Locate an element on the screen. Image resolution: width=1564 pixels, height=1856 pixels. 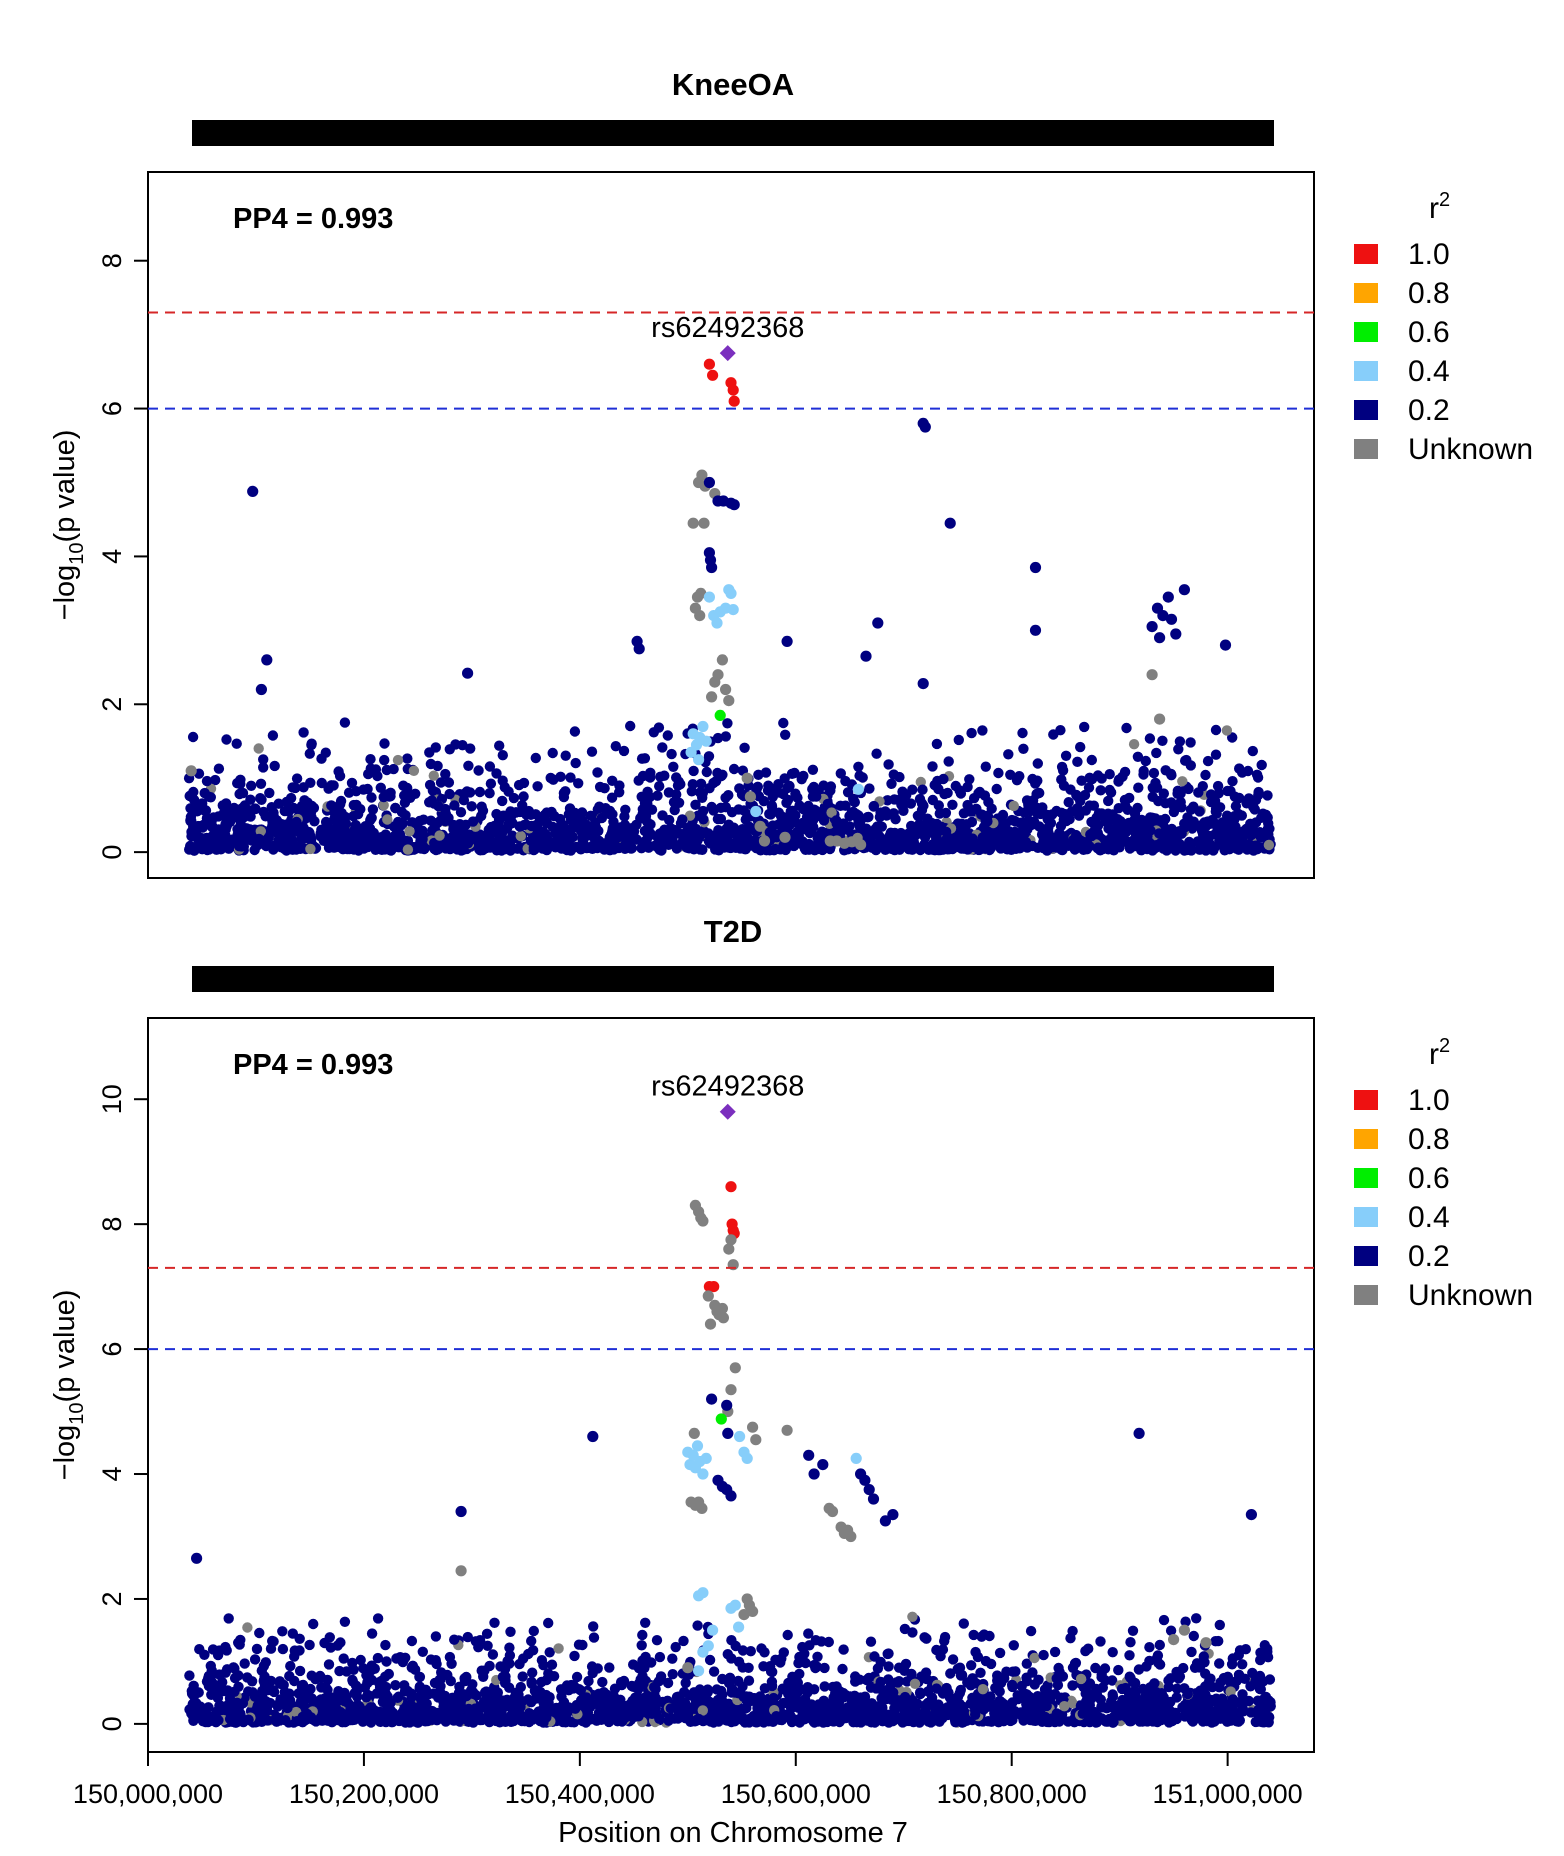
legend-swatch is located at coordinates (1366, 1217).